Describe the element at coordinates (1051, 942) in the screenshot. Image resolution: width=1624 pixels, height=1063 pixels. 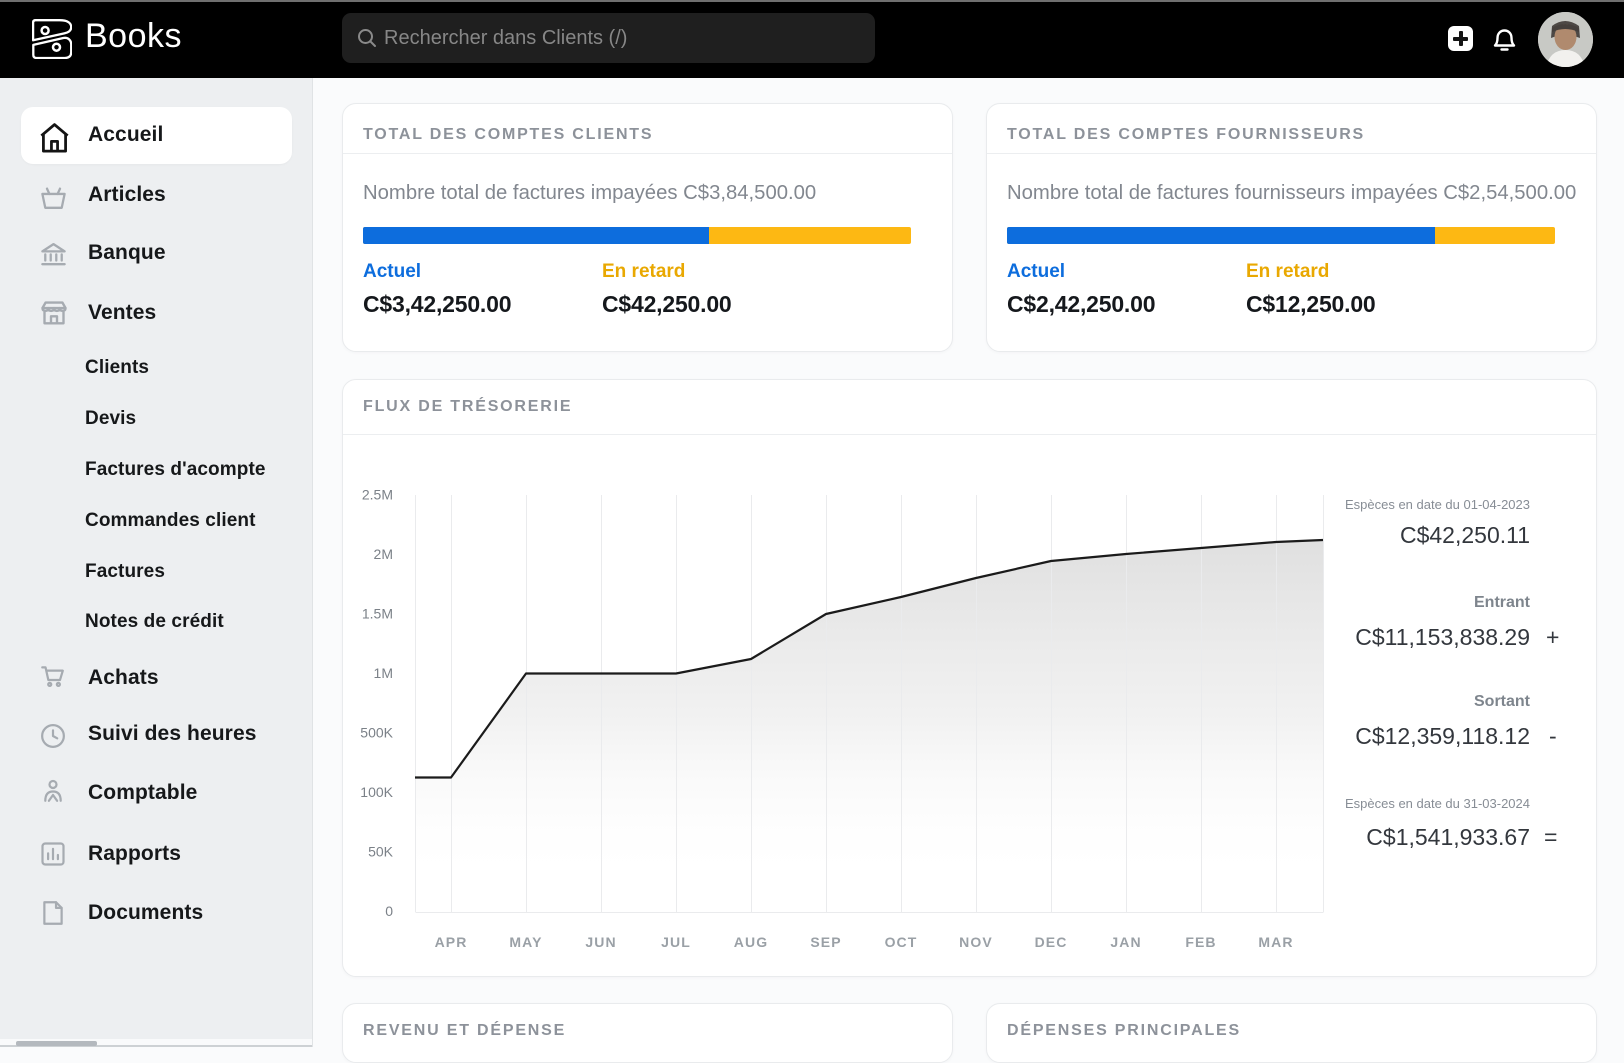
I see `svg-text: DEC` at that location.